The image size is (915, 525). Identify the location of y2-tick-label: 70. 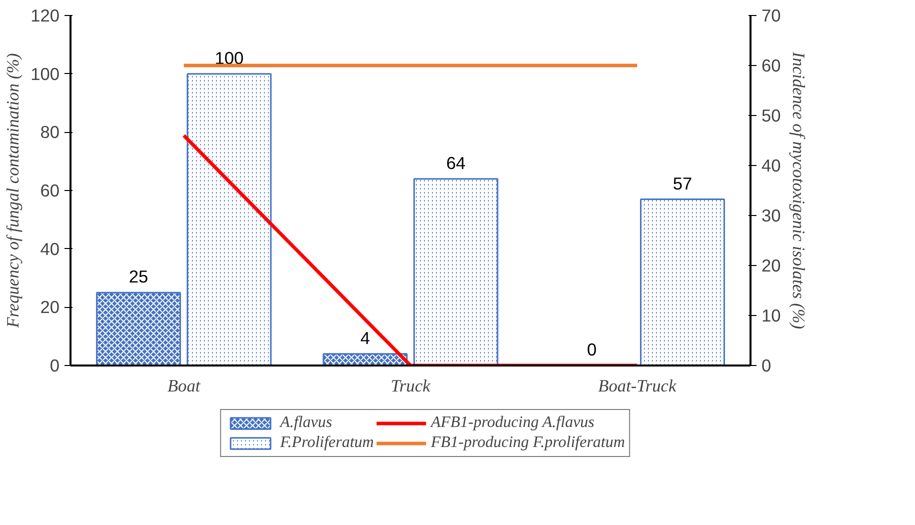
(771, 16).